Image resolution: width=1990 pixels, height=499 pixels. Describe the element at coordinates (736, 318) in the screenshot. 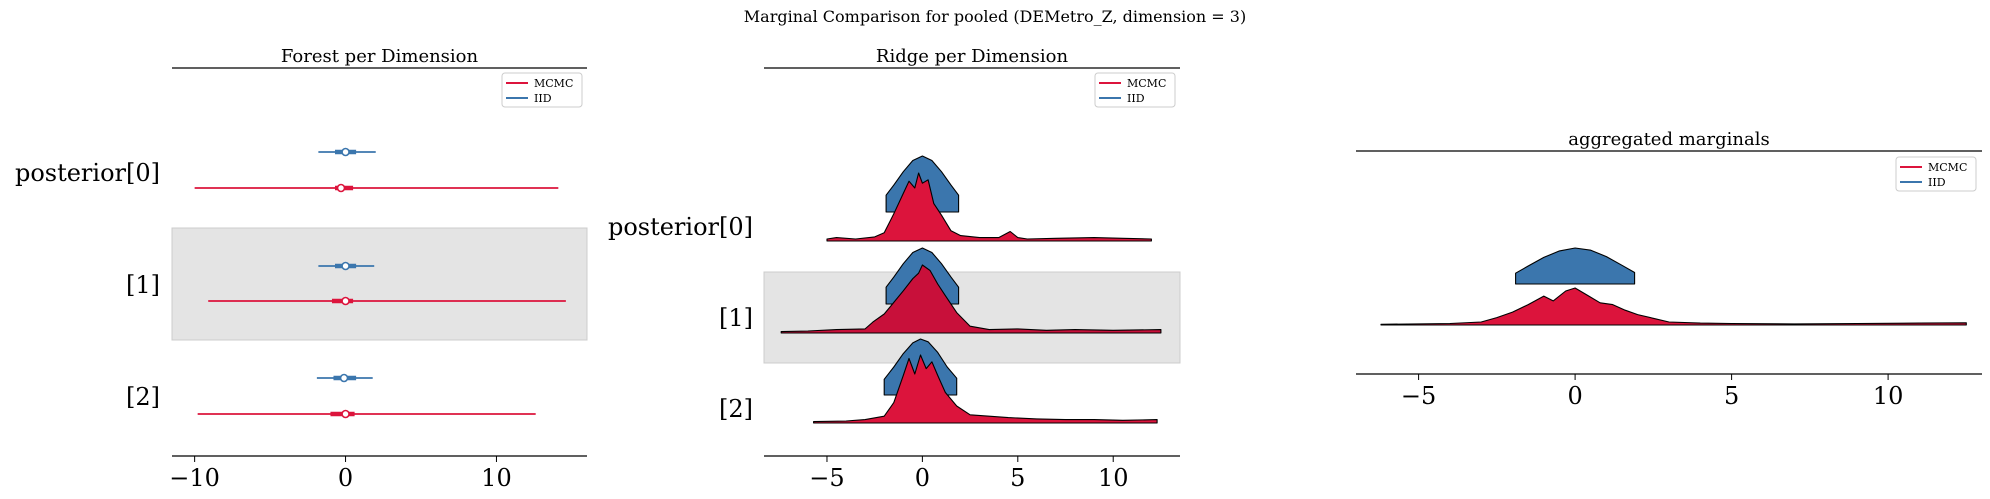

I see `ridge-row-label: [1]` at that location.